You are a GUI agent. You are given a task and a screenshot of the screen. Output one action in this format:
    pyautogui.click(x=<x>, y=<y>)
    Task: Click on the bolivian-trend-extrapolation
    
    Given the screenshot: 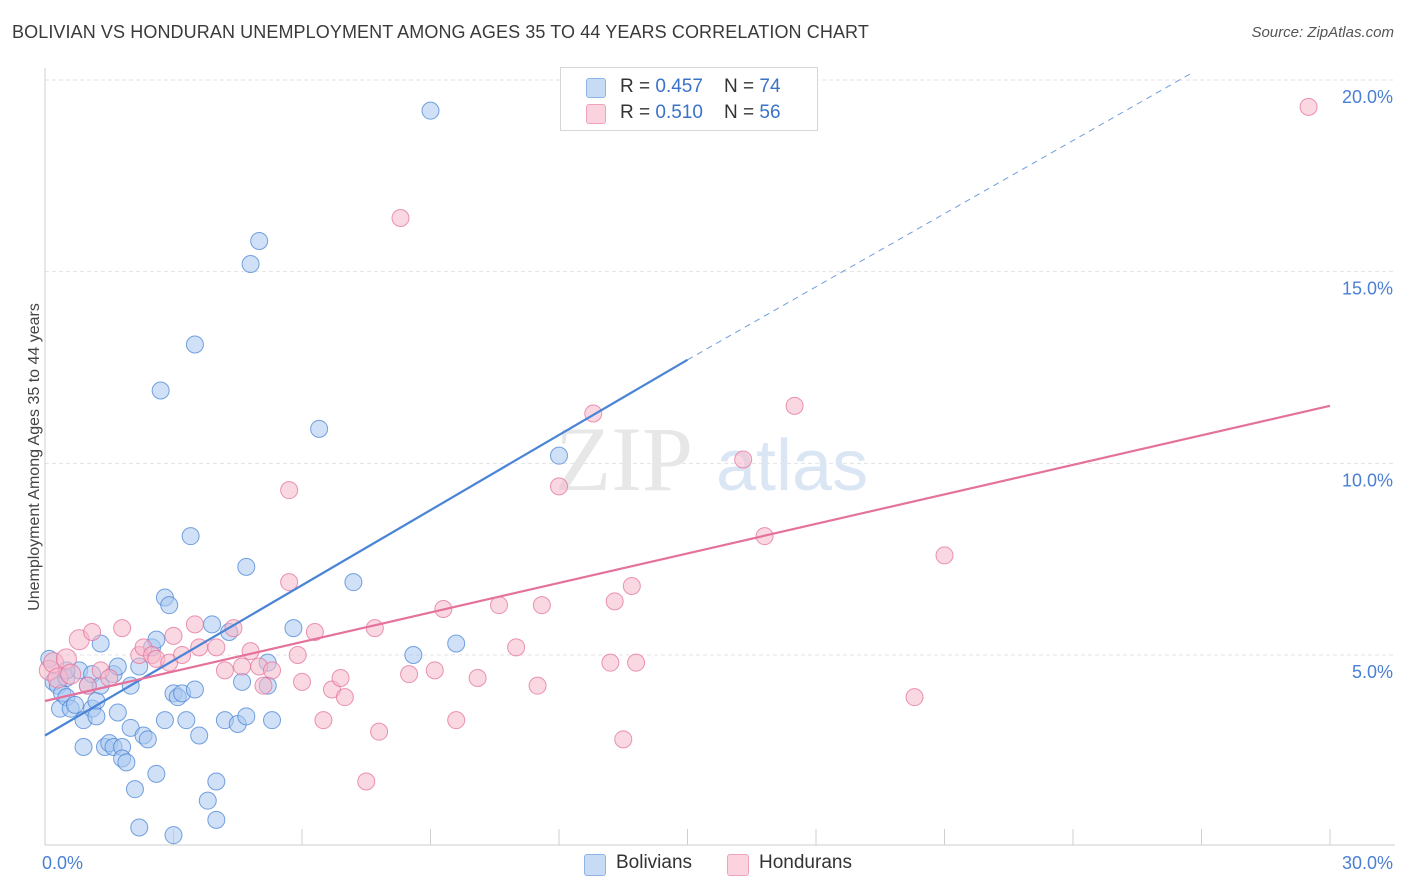 What is the action you would take?
    pyautogui.click(x=940, y=216)
    